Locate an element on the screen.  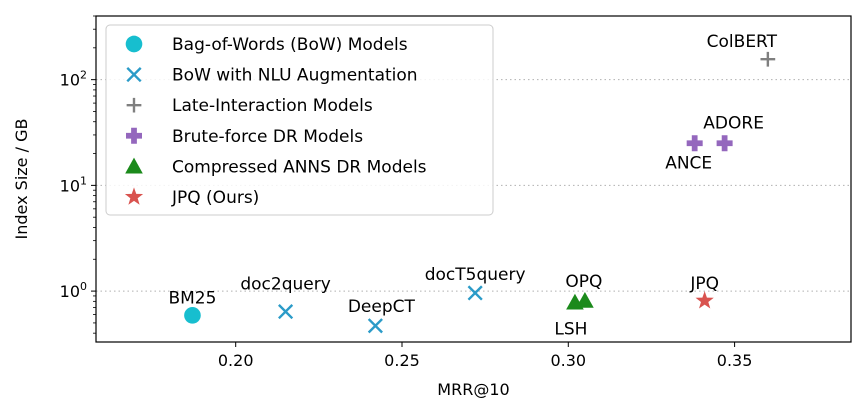
y-tick-label: 10⁰ is located at coordinates (73, 290).